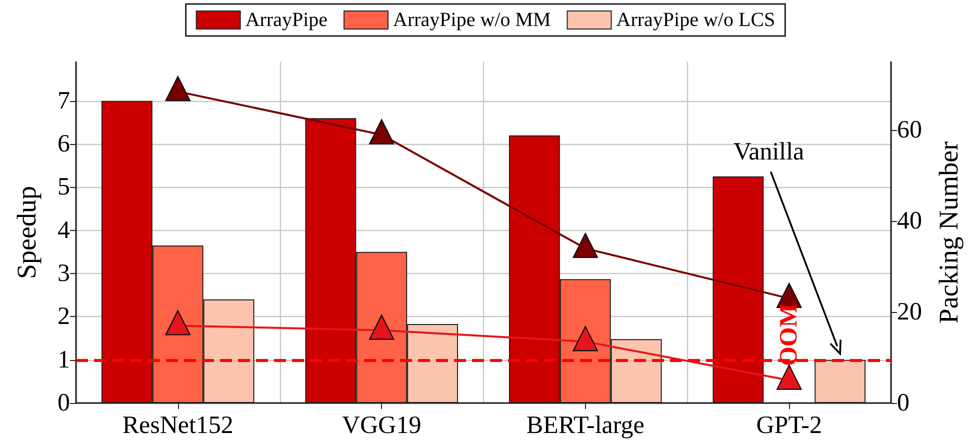  What do you see at coordinates (178, 425) in the screenshot?
I see `x-tick-label: ResNet152` at bounding box center [178, 425].